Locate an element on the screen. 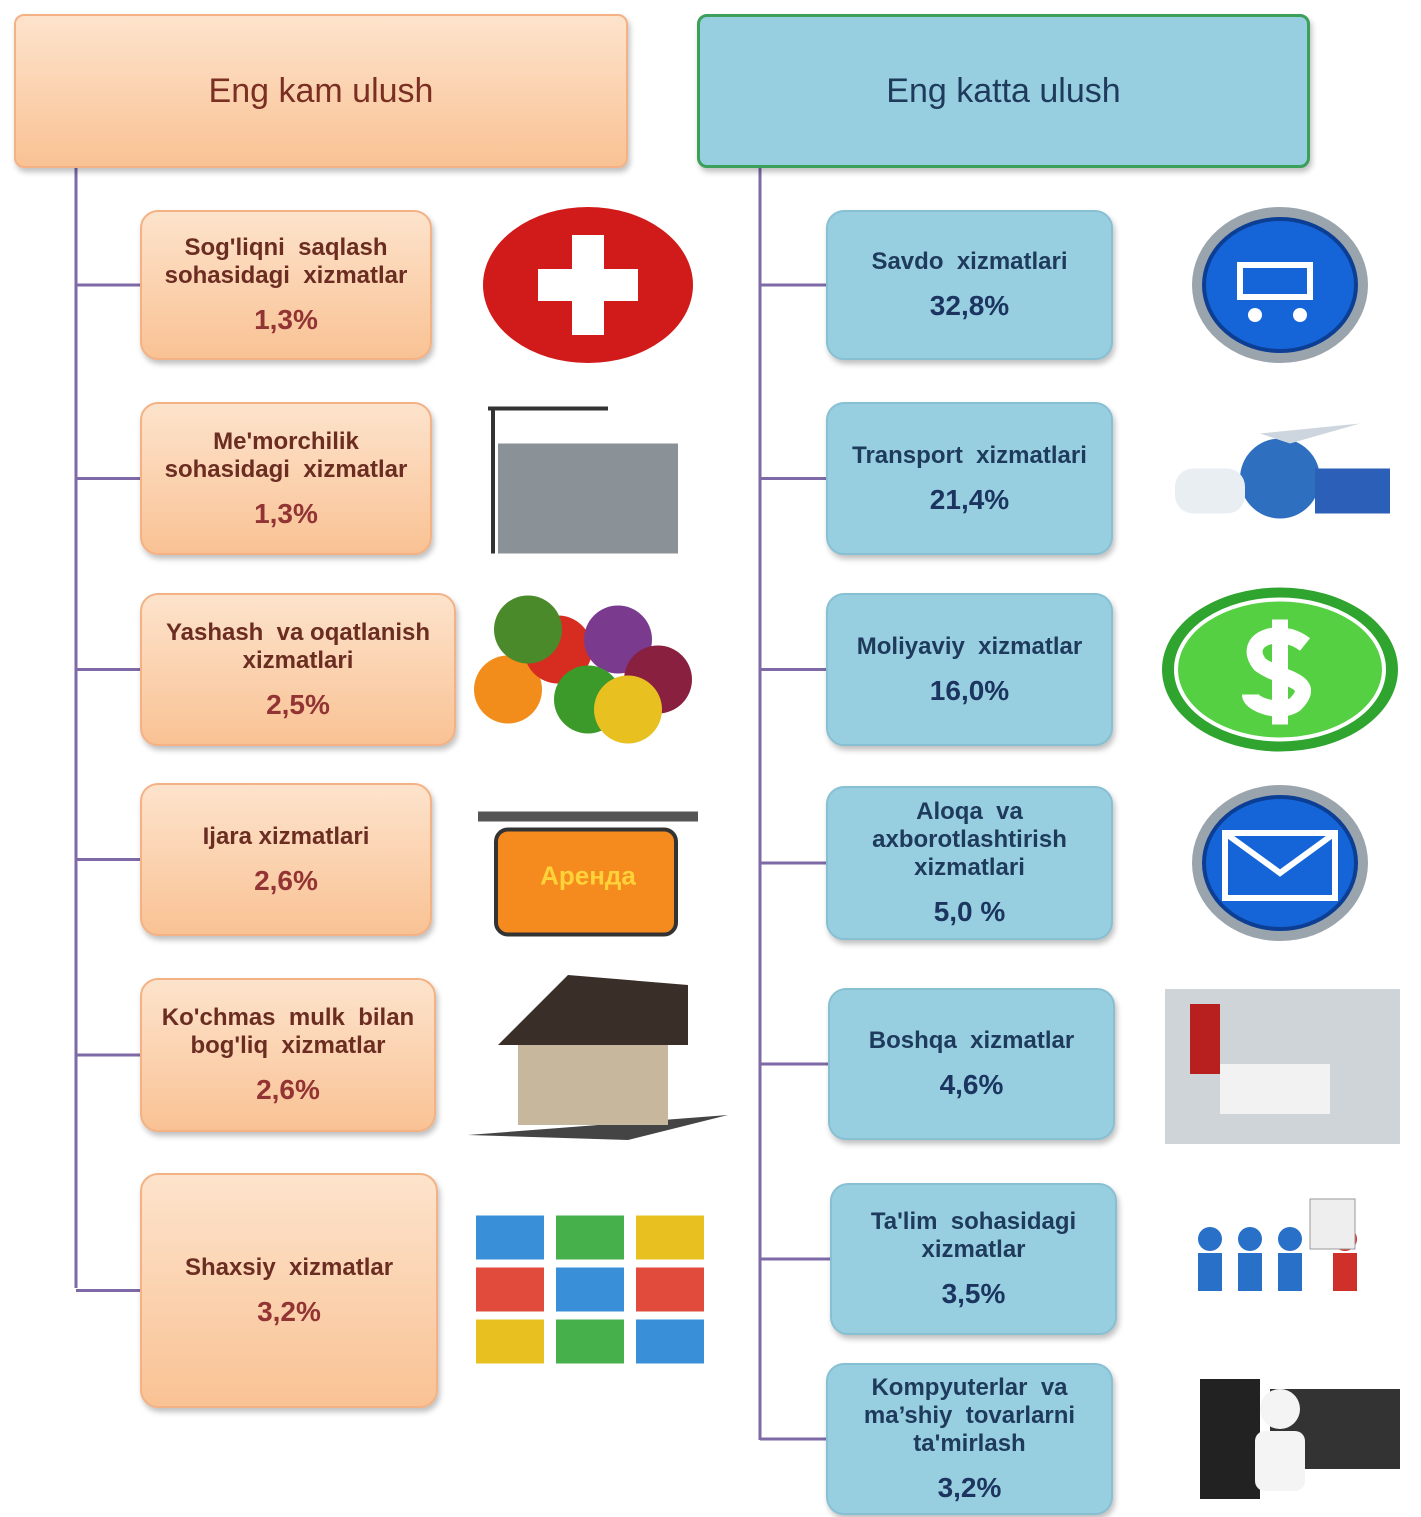 This screenshot has width=1421, height=1517. icon-text: Аренда is located at coordinates (588, 876).